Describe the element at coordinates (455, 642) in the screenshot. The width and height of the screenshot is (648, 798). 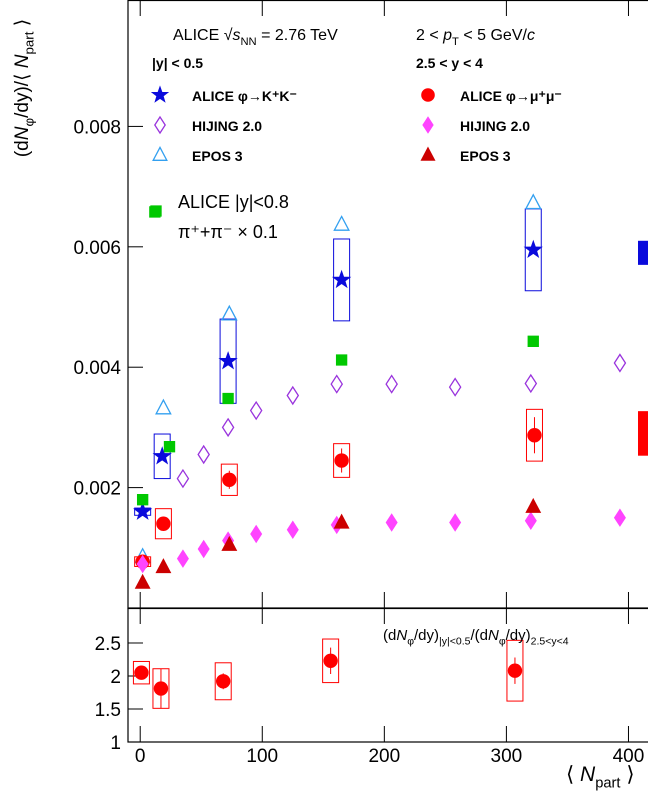
I see `ratio-label-part: |y|<0.5` at that location.